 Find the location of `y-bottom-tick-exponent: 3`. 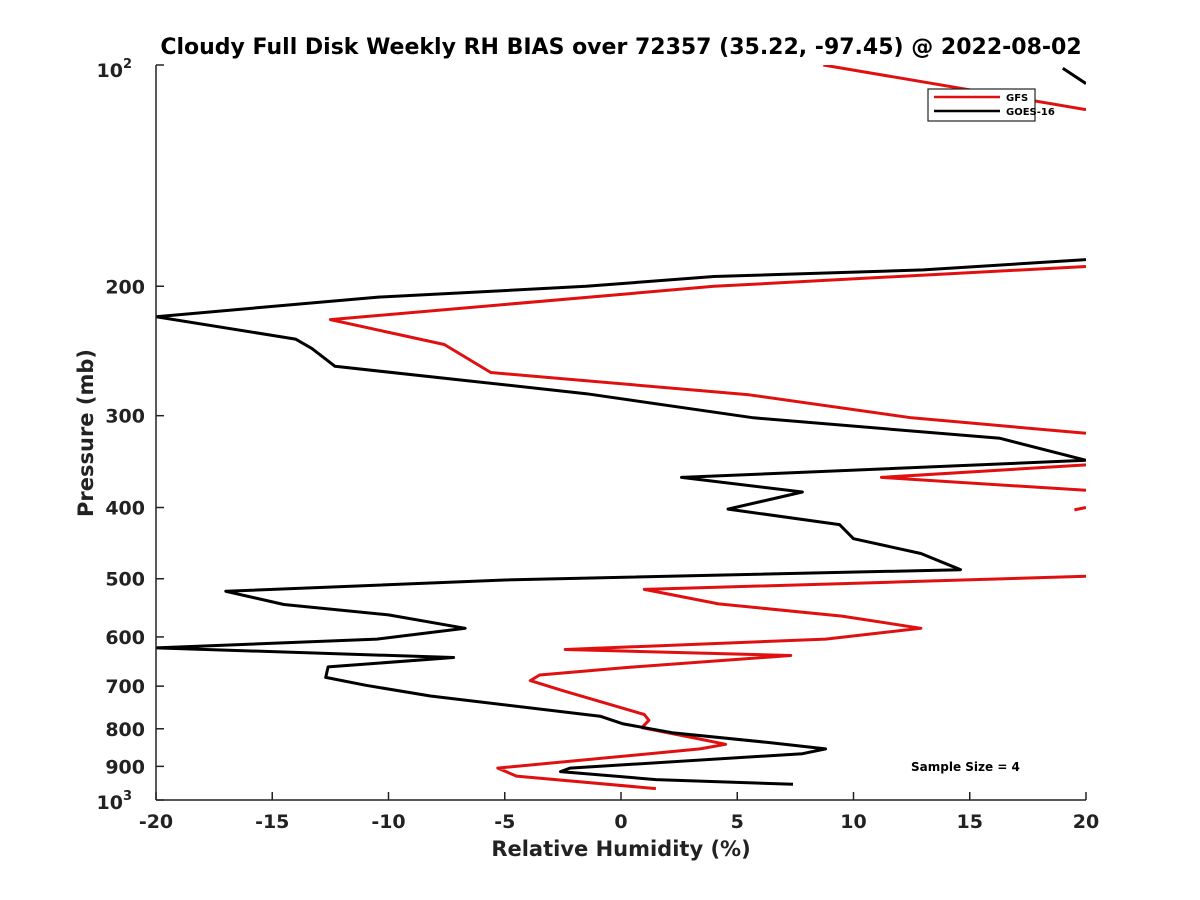

y-bottom-tick-exponent: 3 is located at coordinates (127, 796).